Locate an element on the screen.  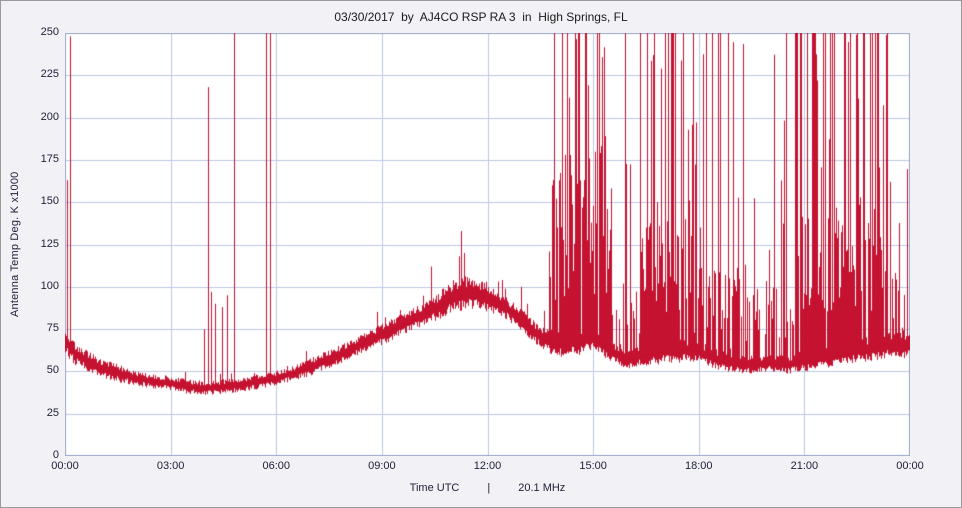
x-tick-label: 03:00 is located at coordinates (170, 466).